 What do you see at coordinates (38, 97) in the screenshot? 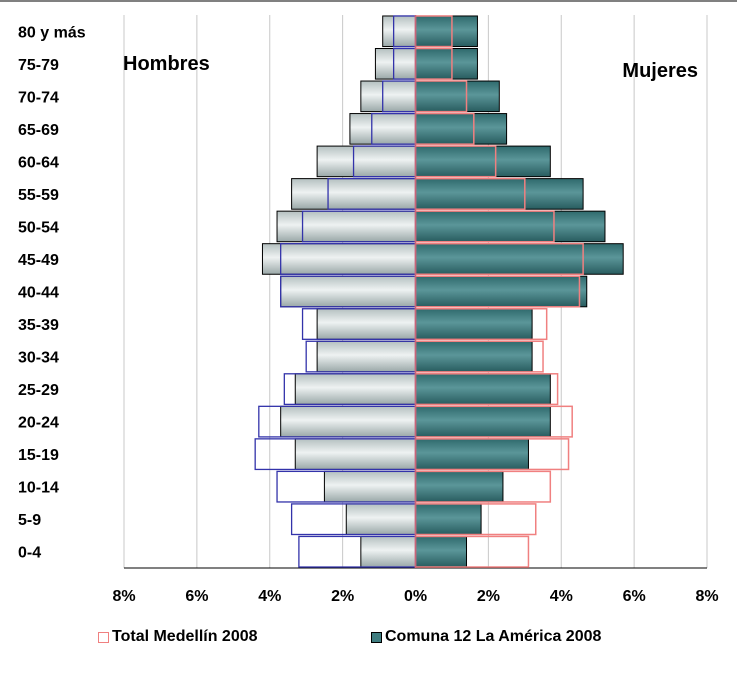
I see `category-label: 70-74` at bounding box center [38, 97].